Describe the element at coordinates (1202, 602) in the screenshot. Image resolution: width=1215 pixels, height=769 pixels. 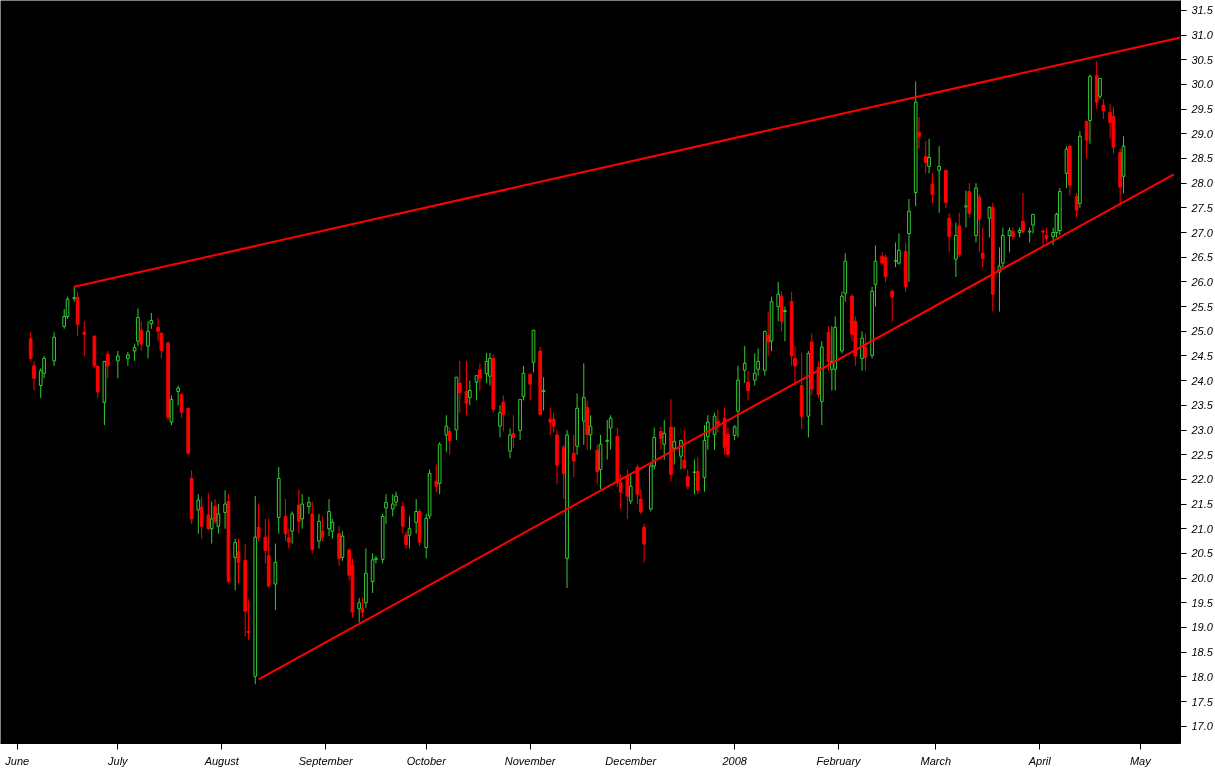
I see `y-tick-label: 19.5` at that location.